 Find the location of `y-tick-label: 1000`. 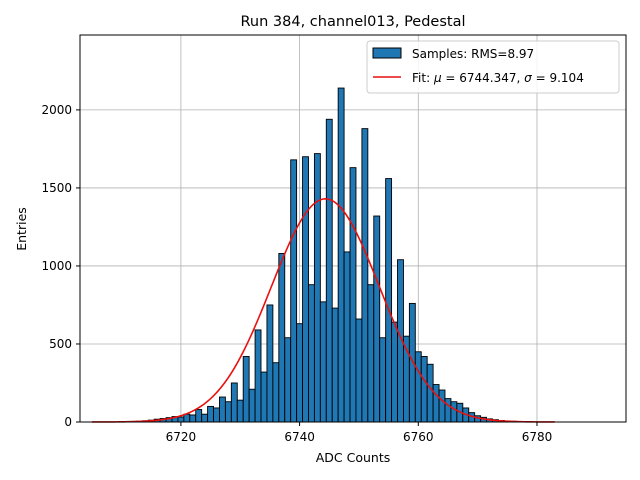

y-tick-label: 1000 is located at coordinates (56, 266).